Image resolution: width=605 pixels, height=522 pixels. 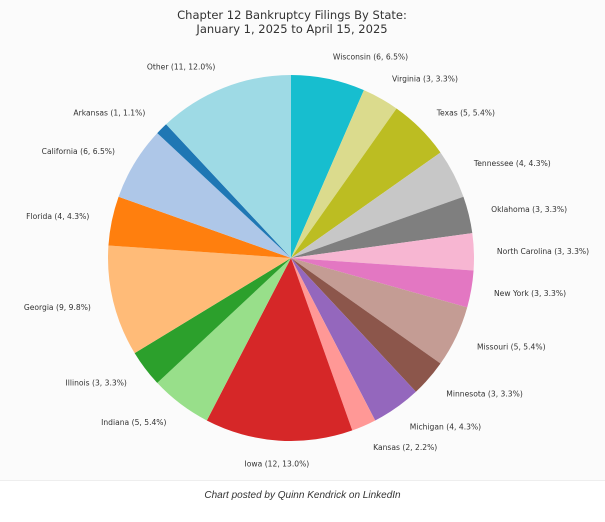 I want to click on pie-slice-label: Virginia (3, 3.3%), so click(x=425, y=78).